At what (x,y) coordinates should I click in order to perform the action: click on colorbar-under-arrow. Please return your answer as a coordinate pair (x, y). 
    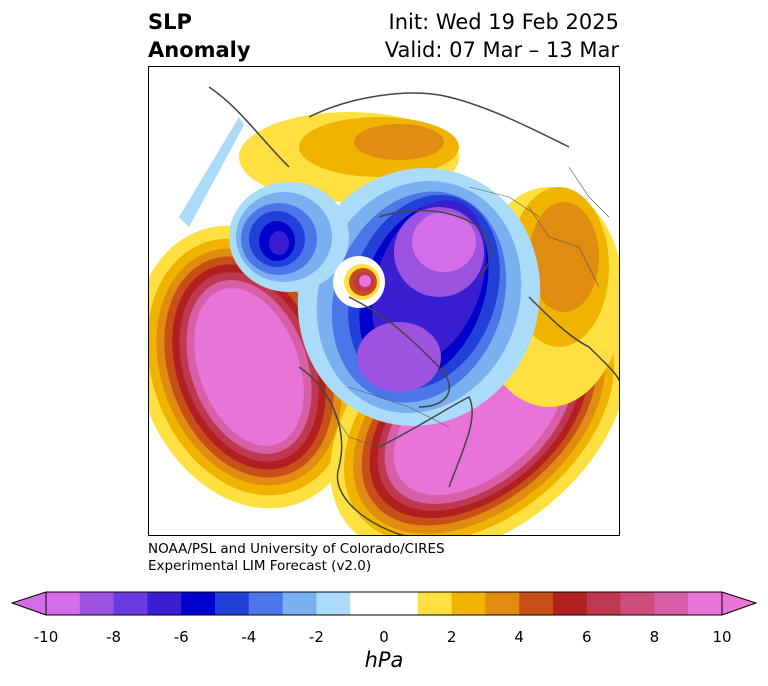
    Looking at the image, I should click on (29, 603).